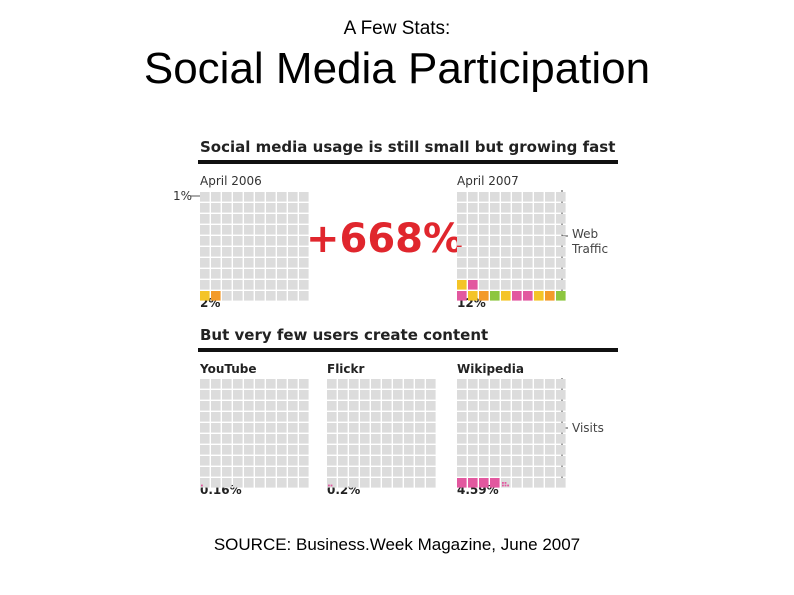  What do you see at coordinates (228, 369) in the screenshot?
I see `panel-label-youtube: YouTube` at bounding box center [228, 369].